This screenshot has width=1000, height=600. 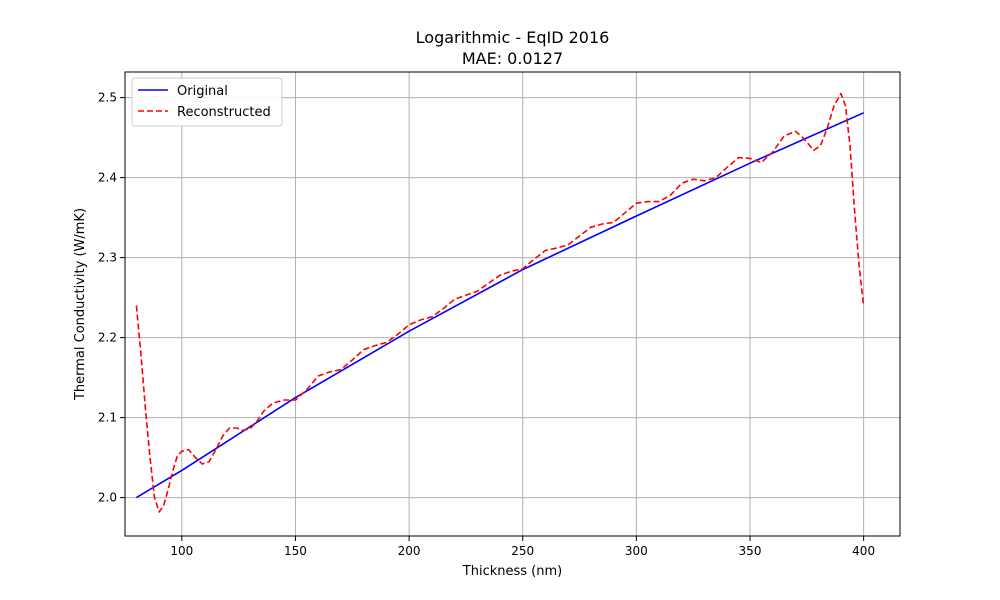 What do you see at coordinates (513, 37) in the screenshot?
I see `chart-title: Logarithmic - EqID 2016` at bounding box center [513, 37].